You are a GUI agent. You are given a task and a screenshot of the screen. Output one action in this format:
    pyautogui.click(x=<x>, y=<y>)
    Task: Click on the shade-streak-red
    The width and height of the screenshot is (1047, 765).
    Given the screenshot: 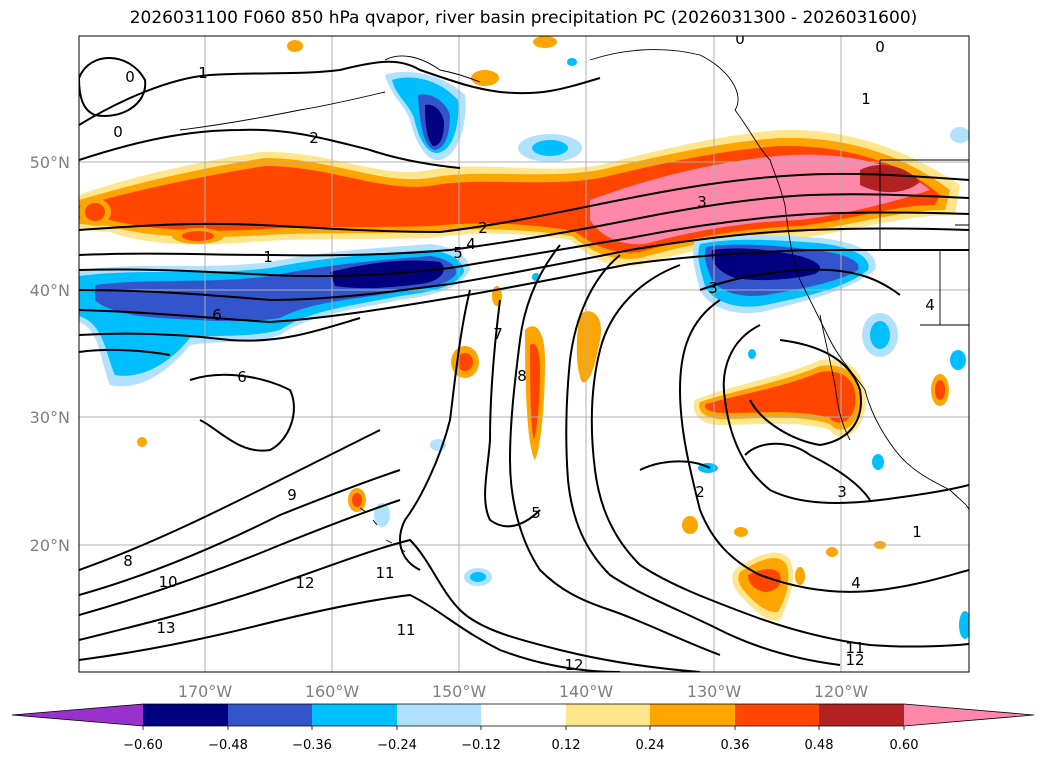 What is the action you would take?
    pyautogui.click(x=535, y=391)
    